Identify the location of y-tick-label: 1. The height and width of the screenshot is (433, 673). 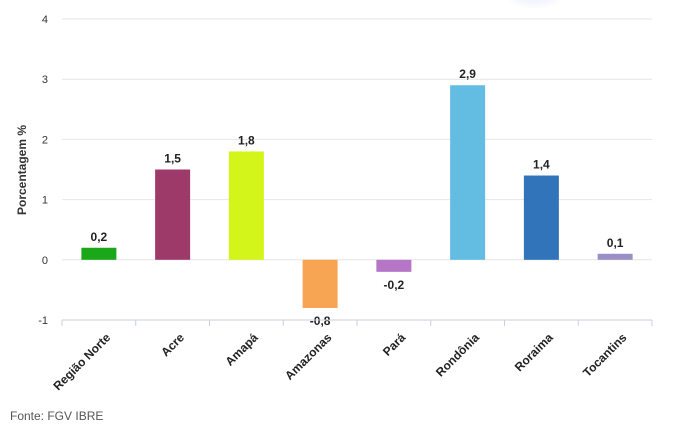
(45, 201).